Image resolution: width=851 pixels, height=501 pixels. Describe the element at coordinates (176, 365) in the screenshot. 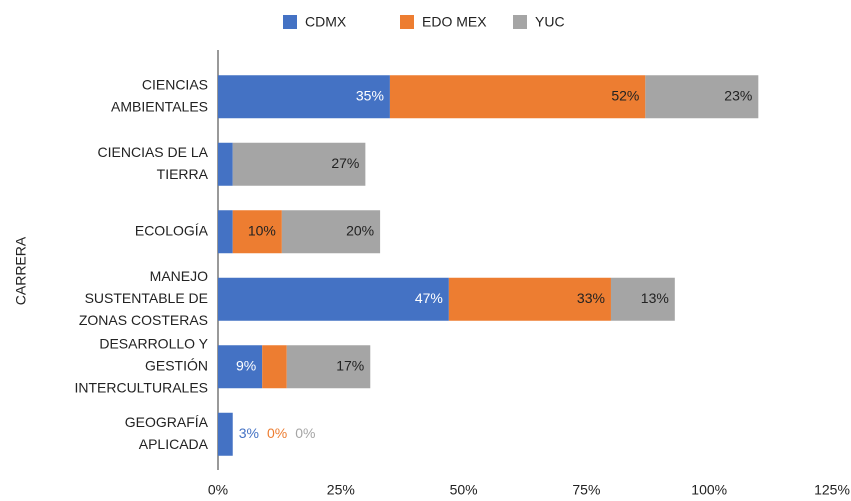

I see `y-tick-label: GESTIÓN` at that location.